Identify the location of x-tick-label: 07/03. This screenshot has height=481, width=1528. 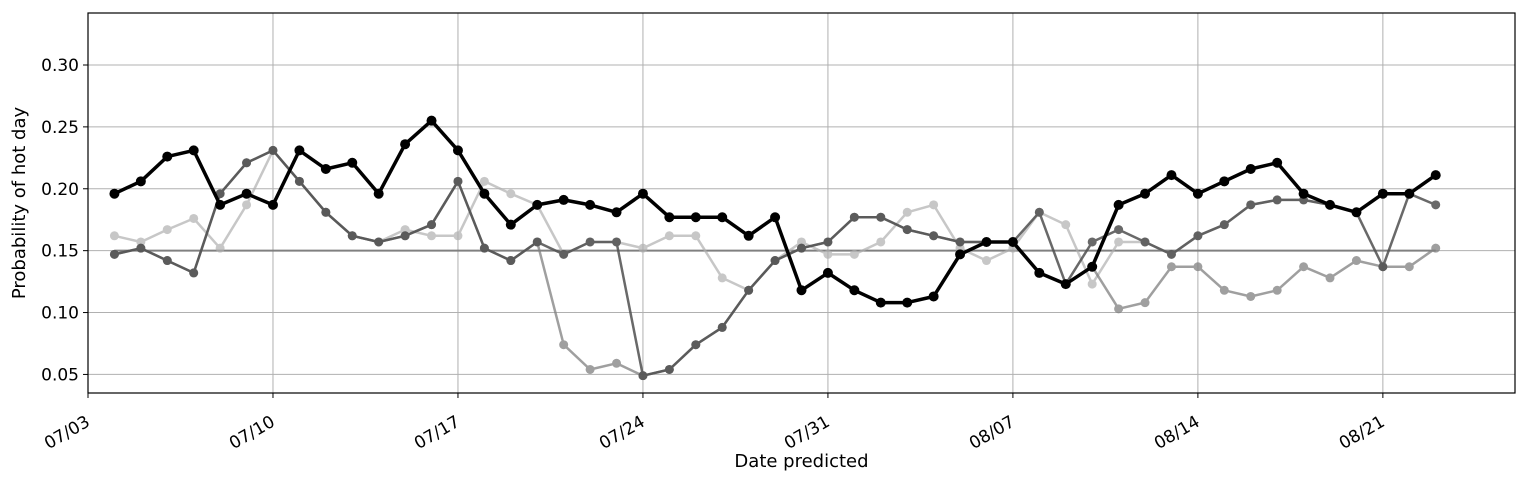
(67, 433).